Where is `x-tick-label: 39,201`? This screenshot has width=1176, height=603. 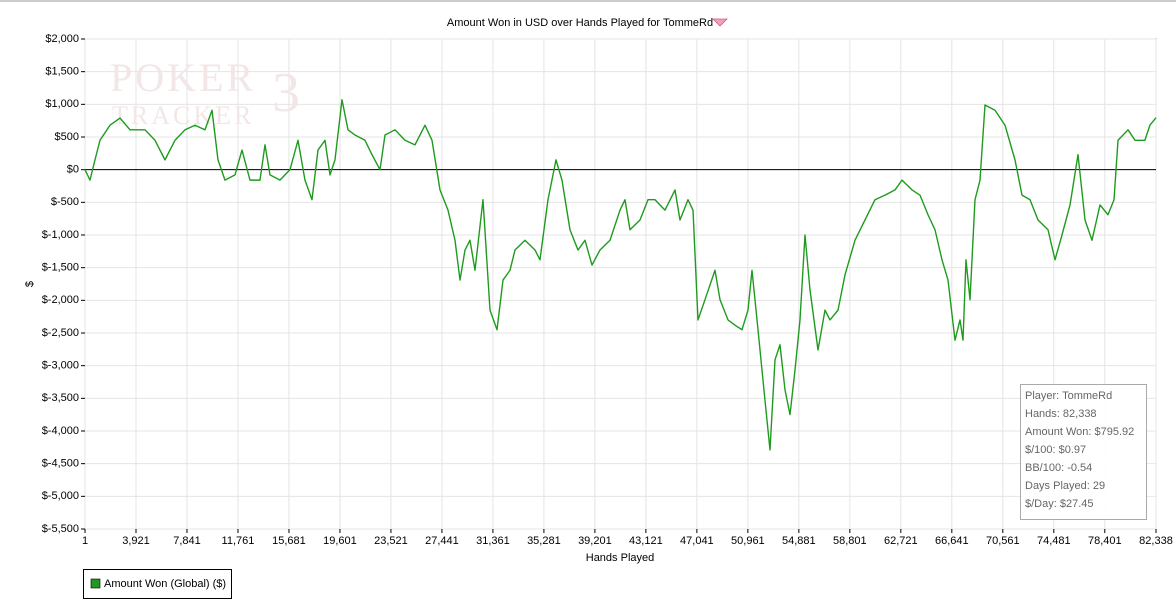
x-tick-label: 39,201 is located at coordinates (595, 541).